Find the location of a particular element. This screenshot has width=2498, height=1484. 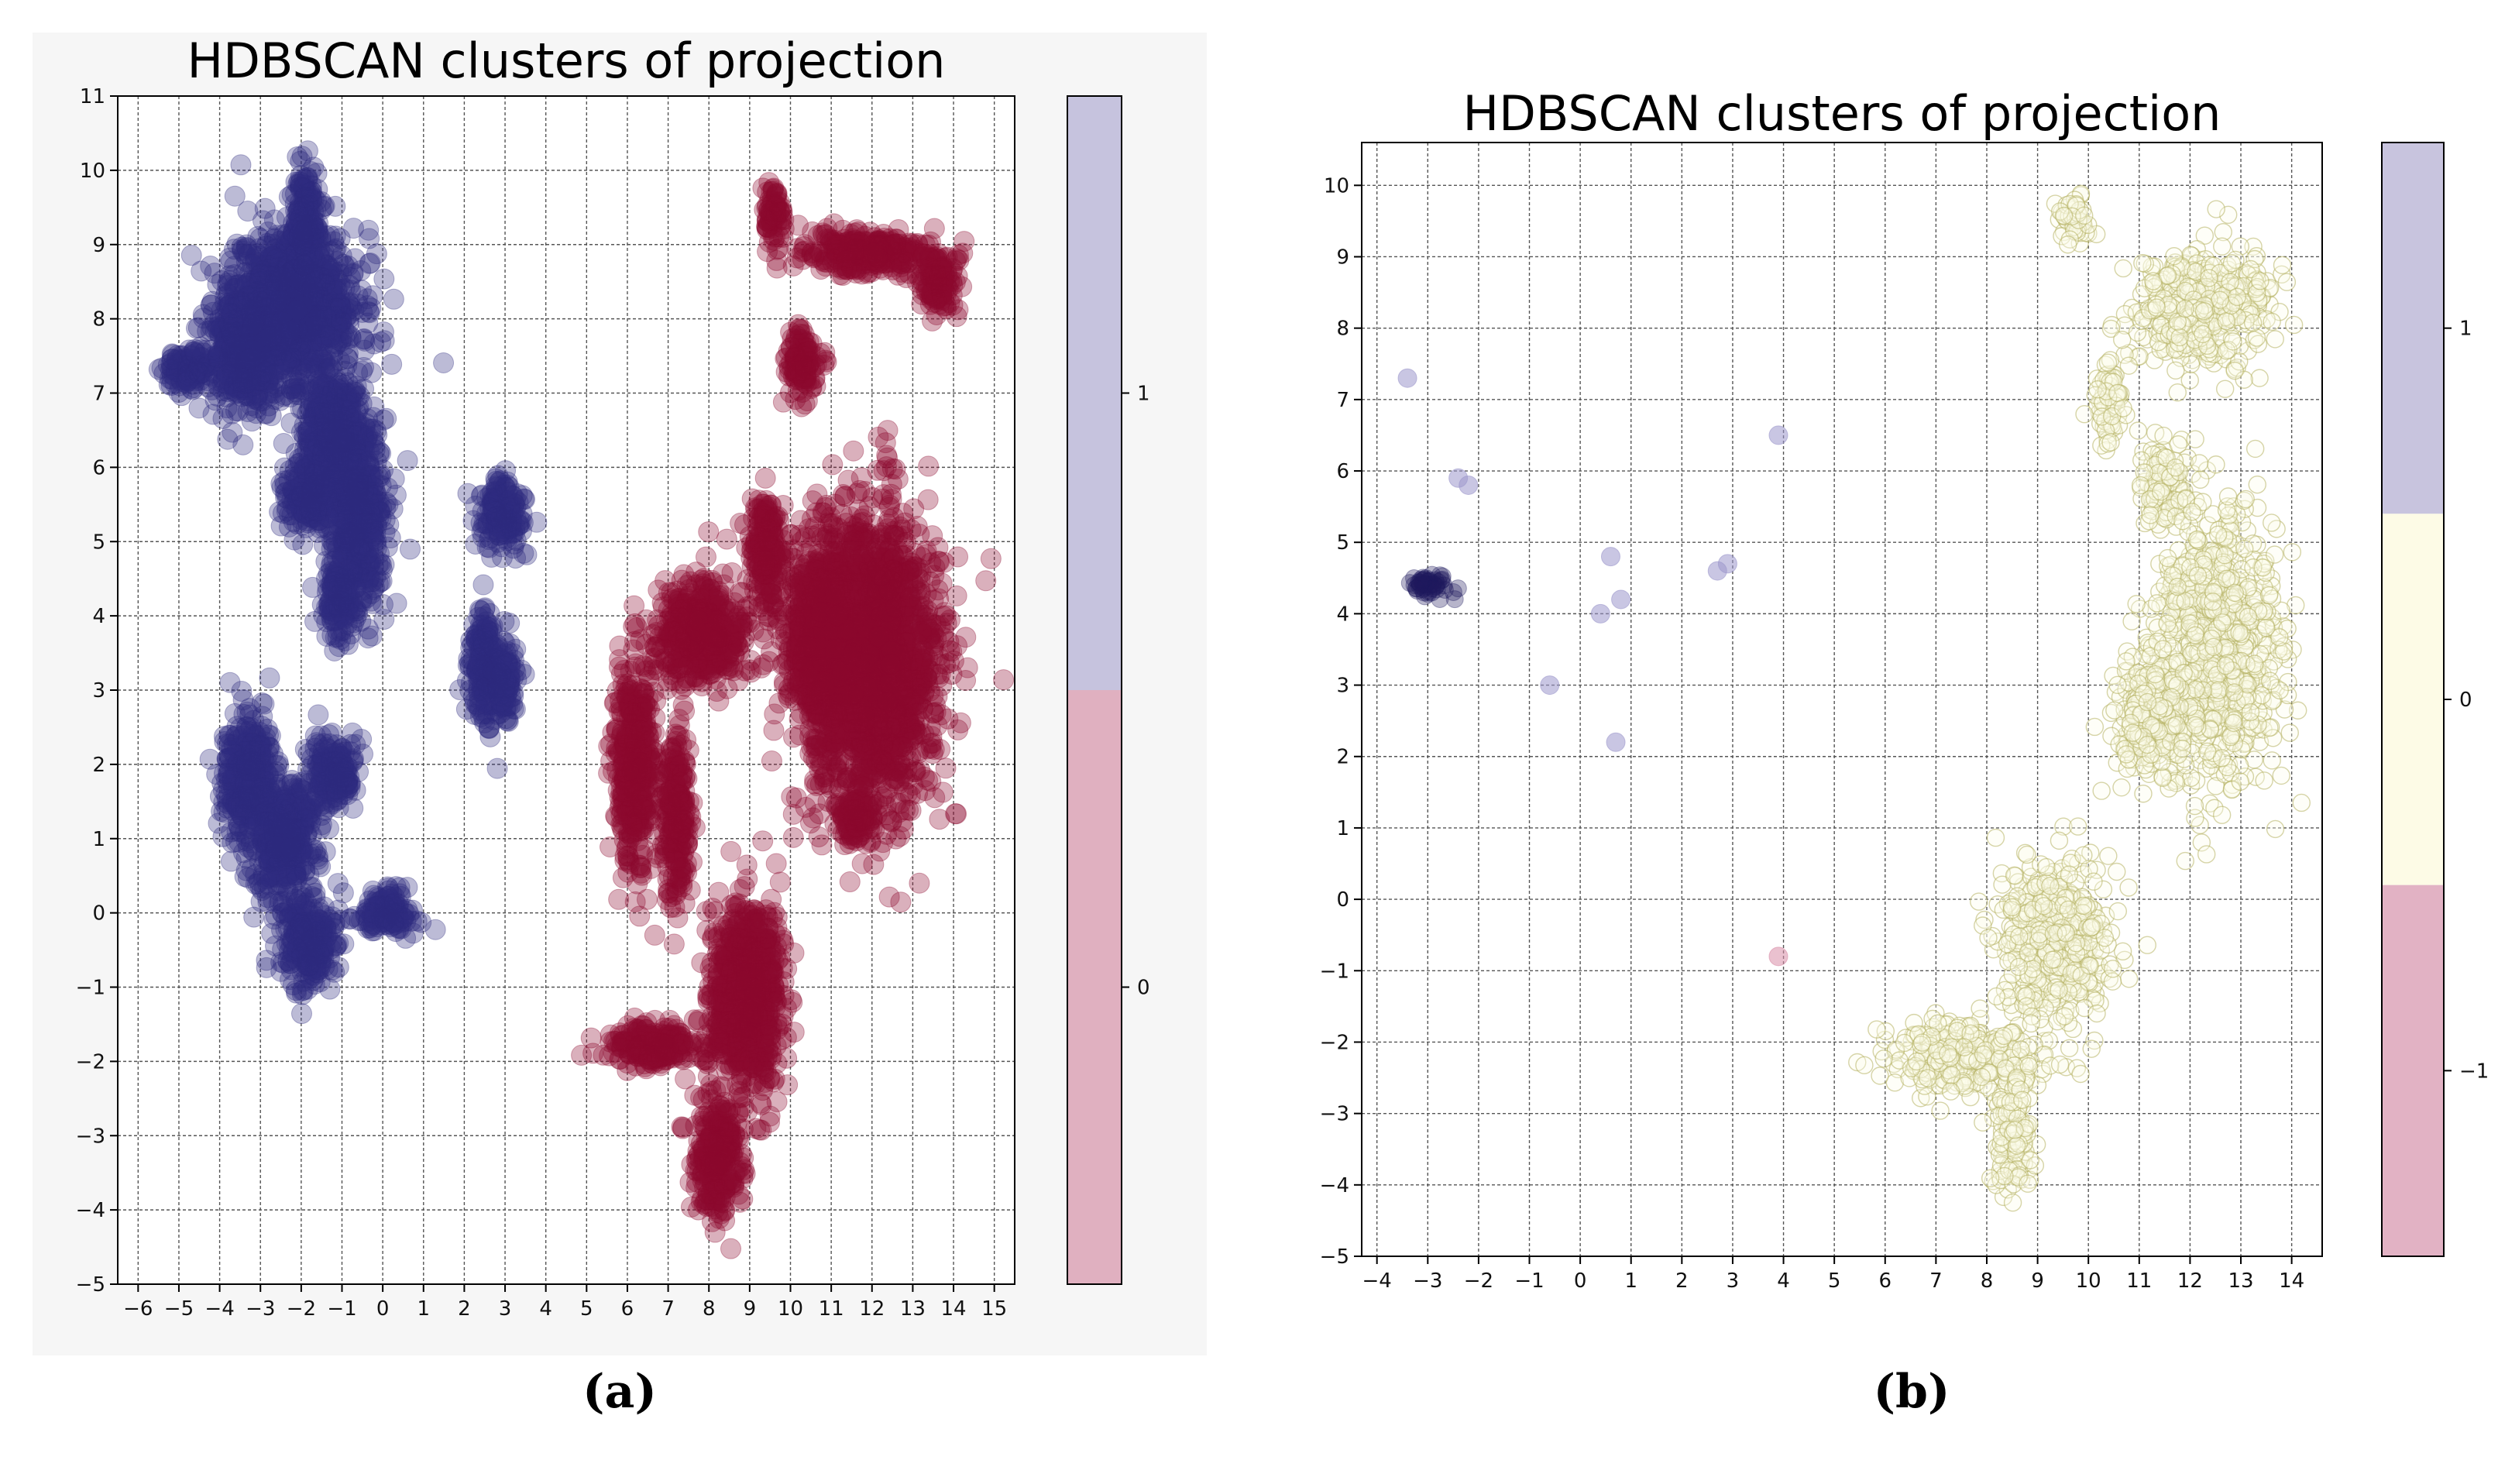

x-tick-label: 6 is located at coordinates (627, 1309).